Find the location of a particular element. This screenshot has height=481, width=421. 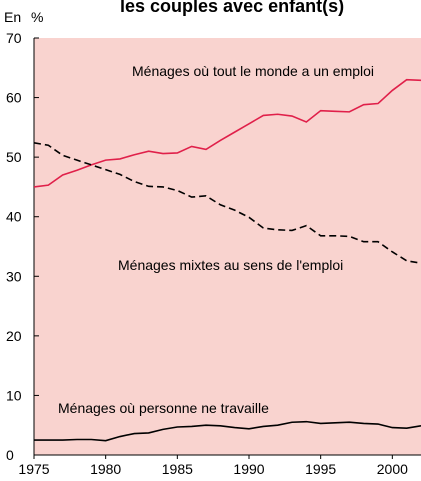

series-label: Ménages mixtes au sens de l'emploi is located at coordinates (230, 265).